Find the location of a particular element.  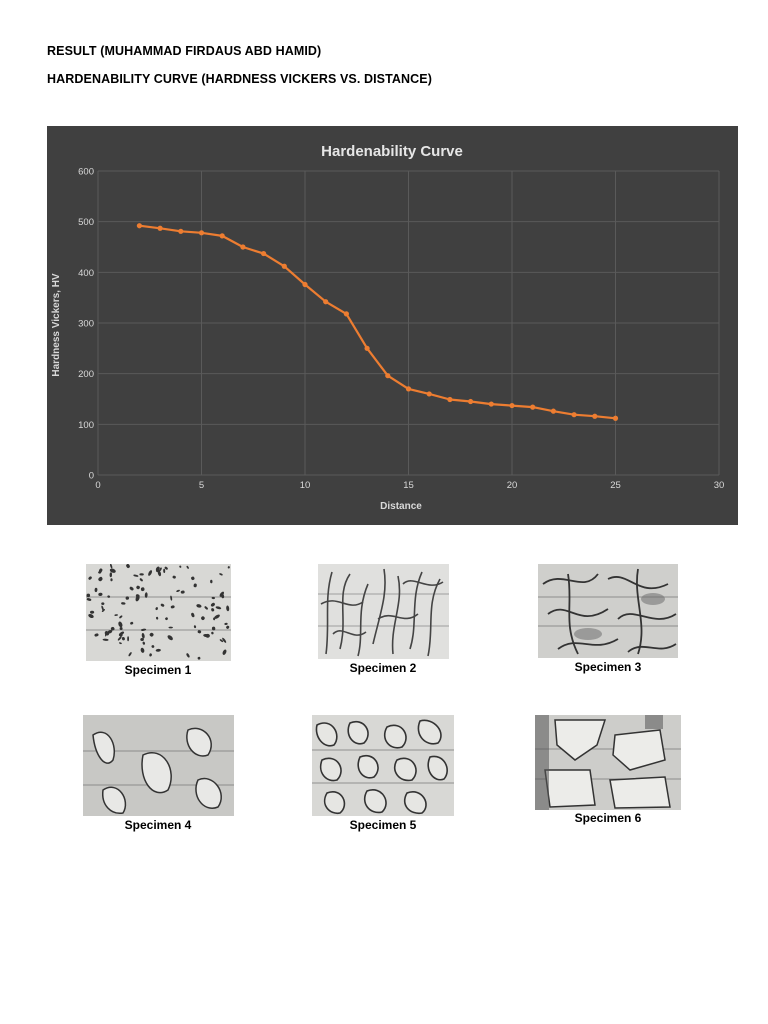

y-tick-label: 300 is located at coordinates (86, 324).